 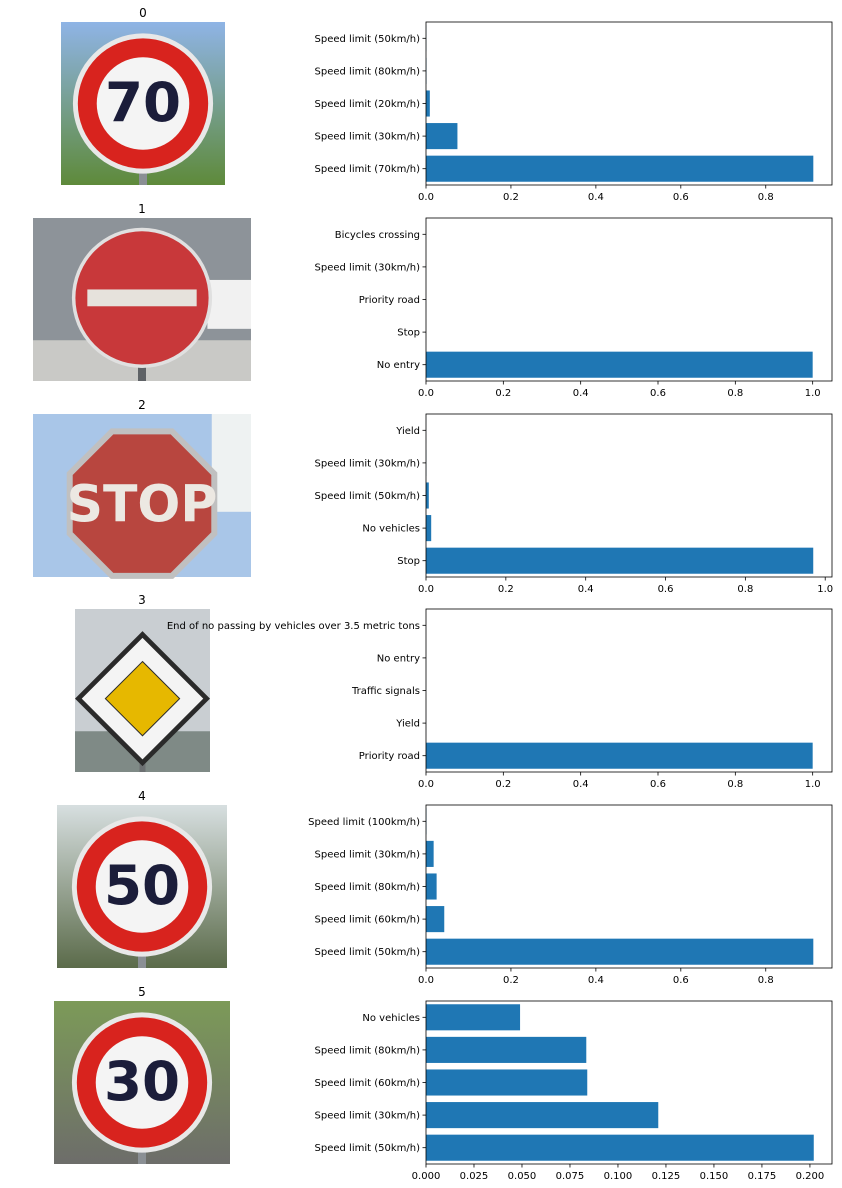 What do you see at coordinates (385, 691) in the screenshot?
I see `category-label: Traffic signals` at bounding box center [385, 691].